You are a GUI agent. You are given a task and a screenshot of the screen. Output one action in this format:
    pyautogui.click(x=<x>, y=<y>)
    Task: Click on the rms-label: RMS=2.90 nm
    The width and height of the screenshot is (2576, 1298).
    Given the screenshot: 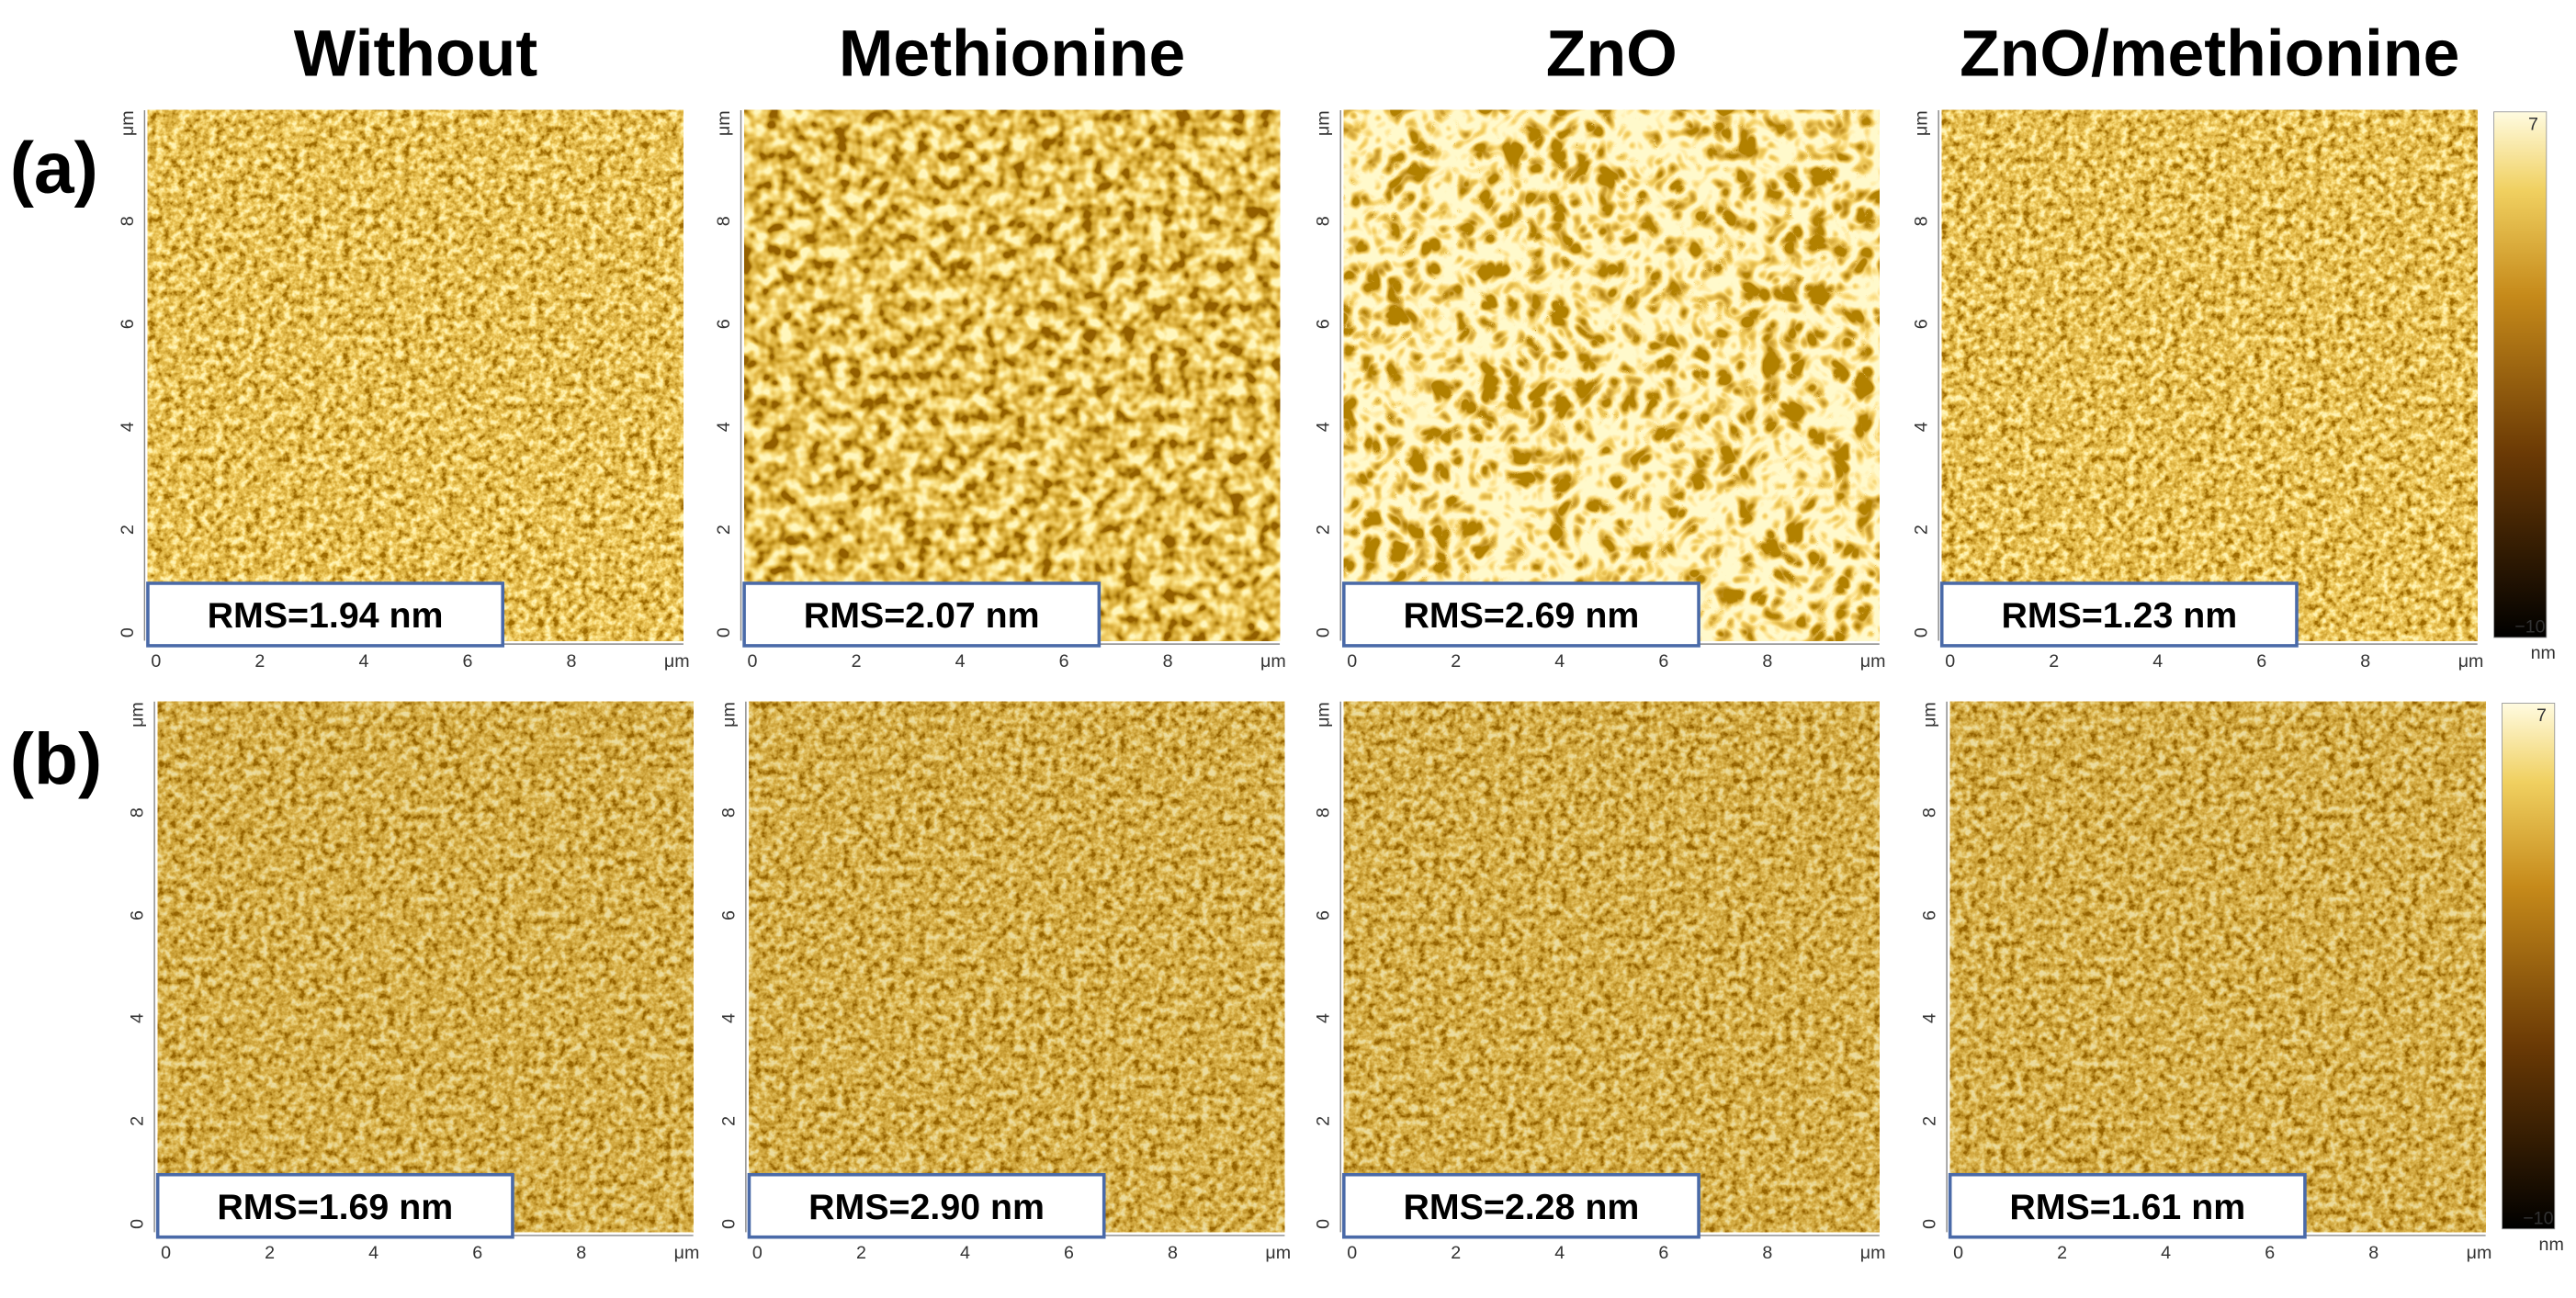 What is the action you would take?
    pyautogui.click(x=926, y=1207)
    